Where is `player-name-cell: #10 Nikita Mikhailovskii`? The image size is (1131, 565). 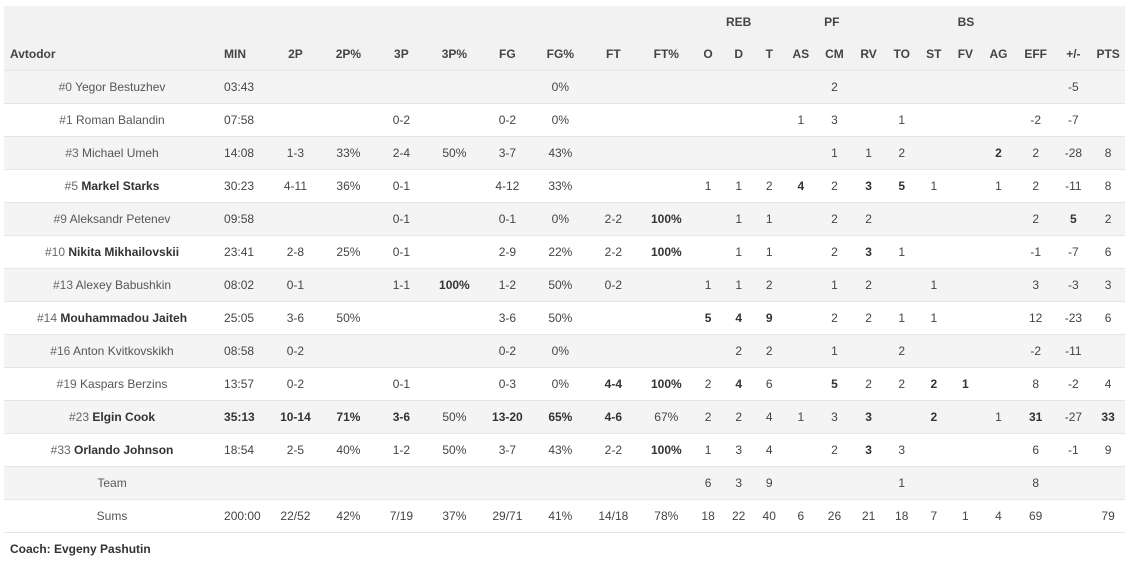
player-name-cell: #10 Nikita Mikhailovskii is located at coordinates (112, 252).